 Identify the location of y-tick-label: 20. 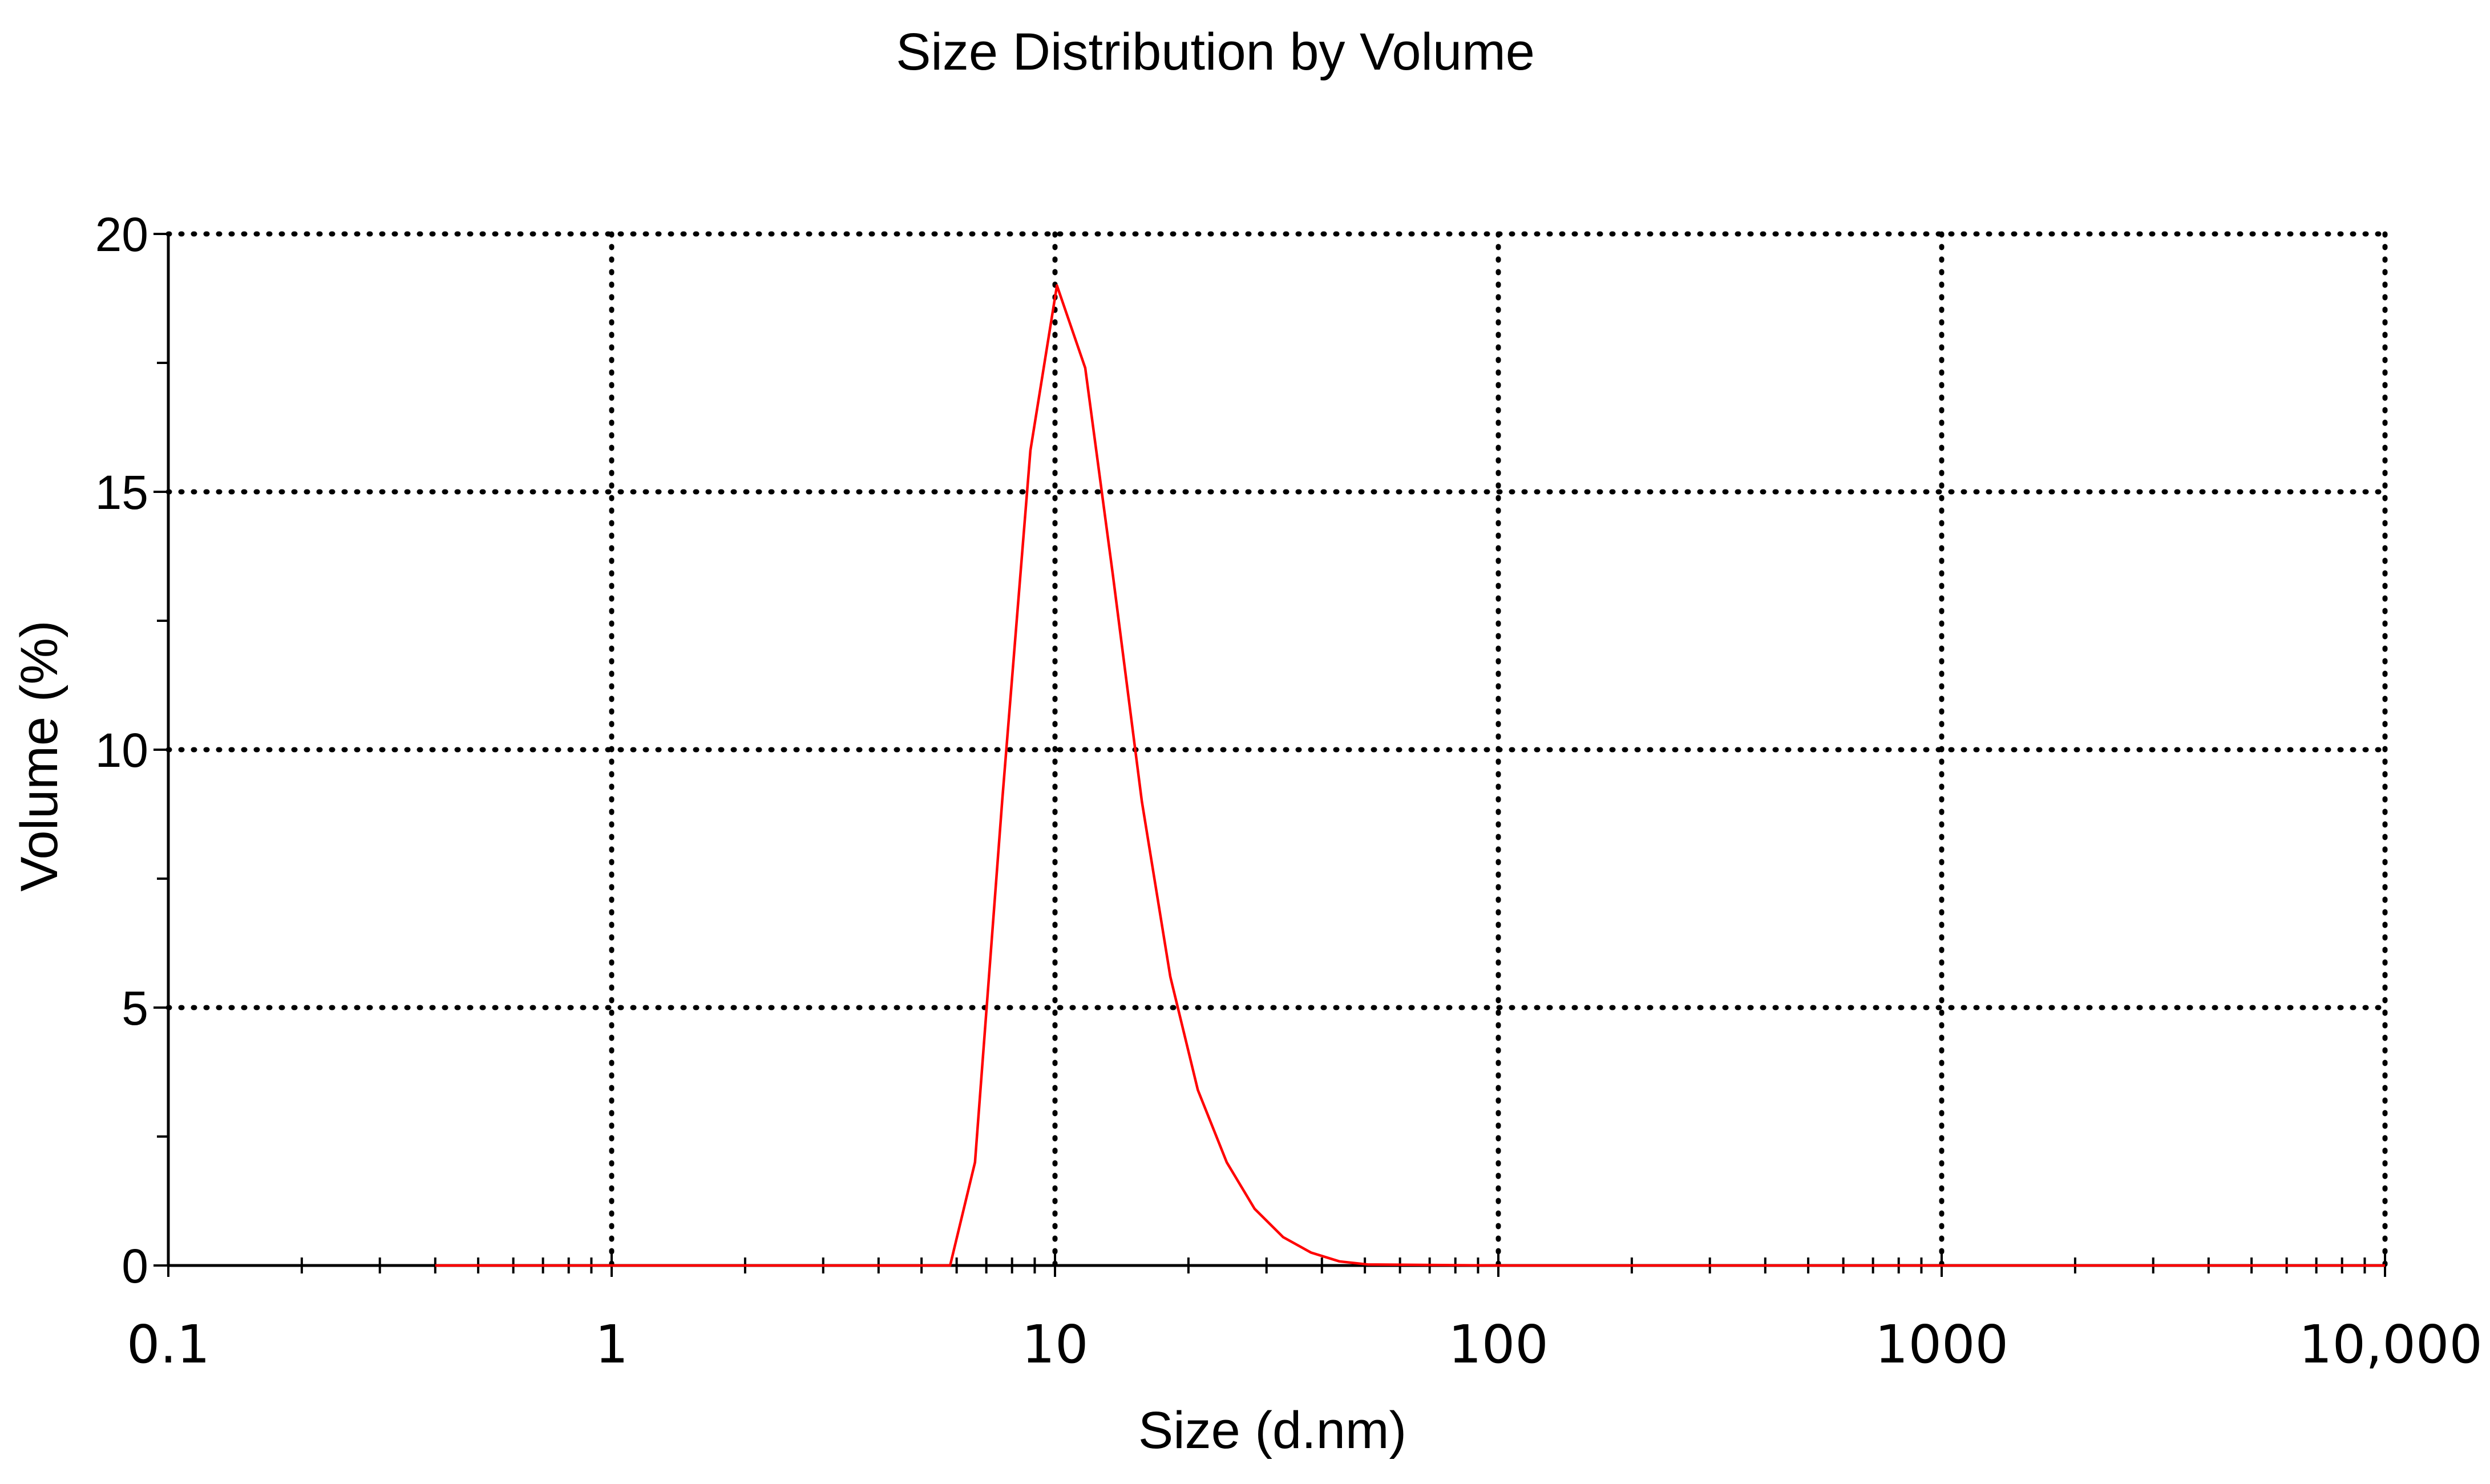
(121, 234).